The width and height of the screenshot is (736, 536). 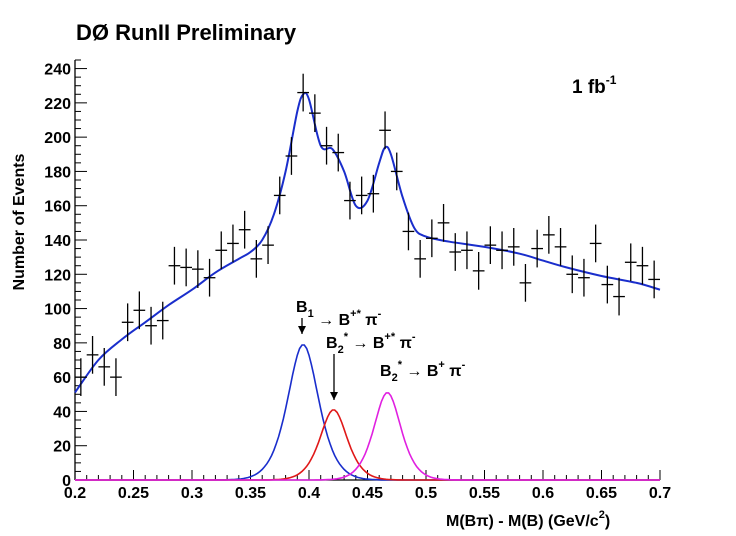 I want to click on x-axis-label-text: M(Bπ) - M(B) (GeV/c, so click(x=522, y=521).